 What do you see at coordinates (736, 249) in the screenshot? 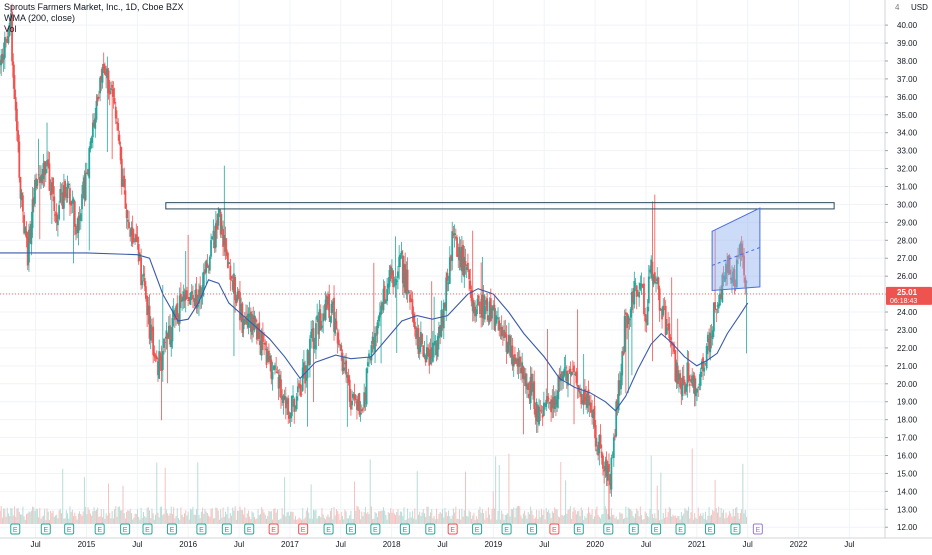
I see `parallel-channel` at bounding box center [736, 249].